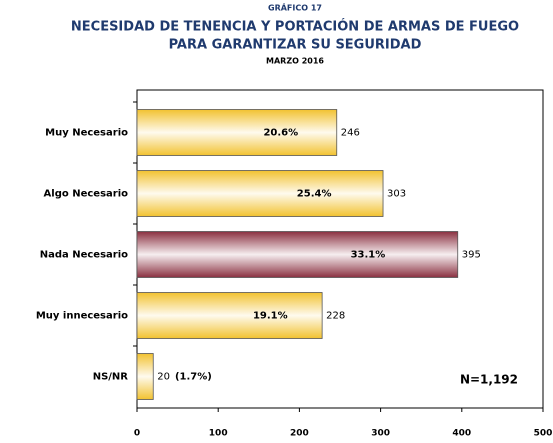 The image size is (553, 443). I want to click on percent-label: (1.7%), so click(193, 377).